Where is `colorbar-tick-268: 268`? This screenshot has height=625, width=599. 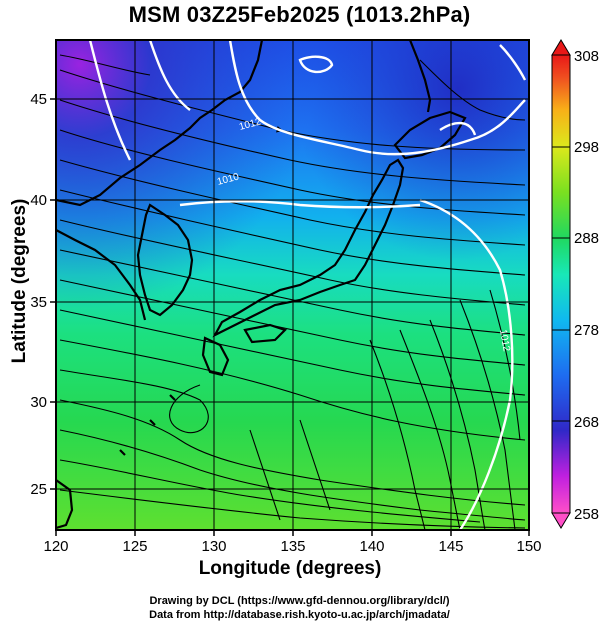
colorbar-tick-268: 268 is located at coordinates (586, 422).